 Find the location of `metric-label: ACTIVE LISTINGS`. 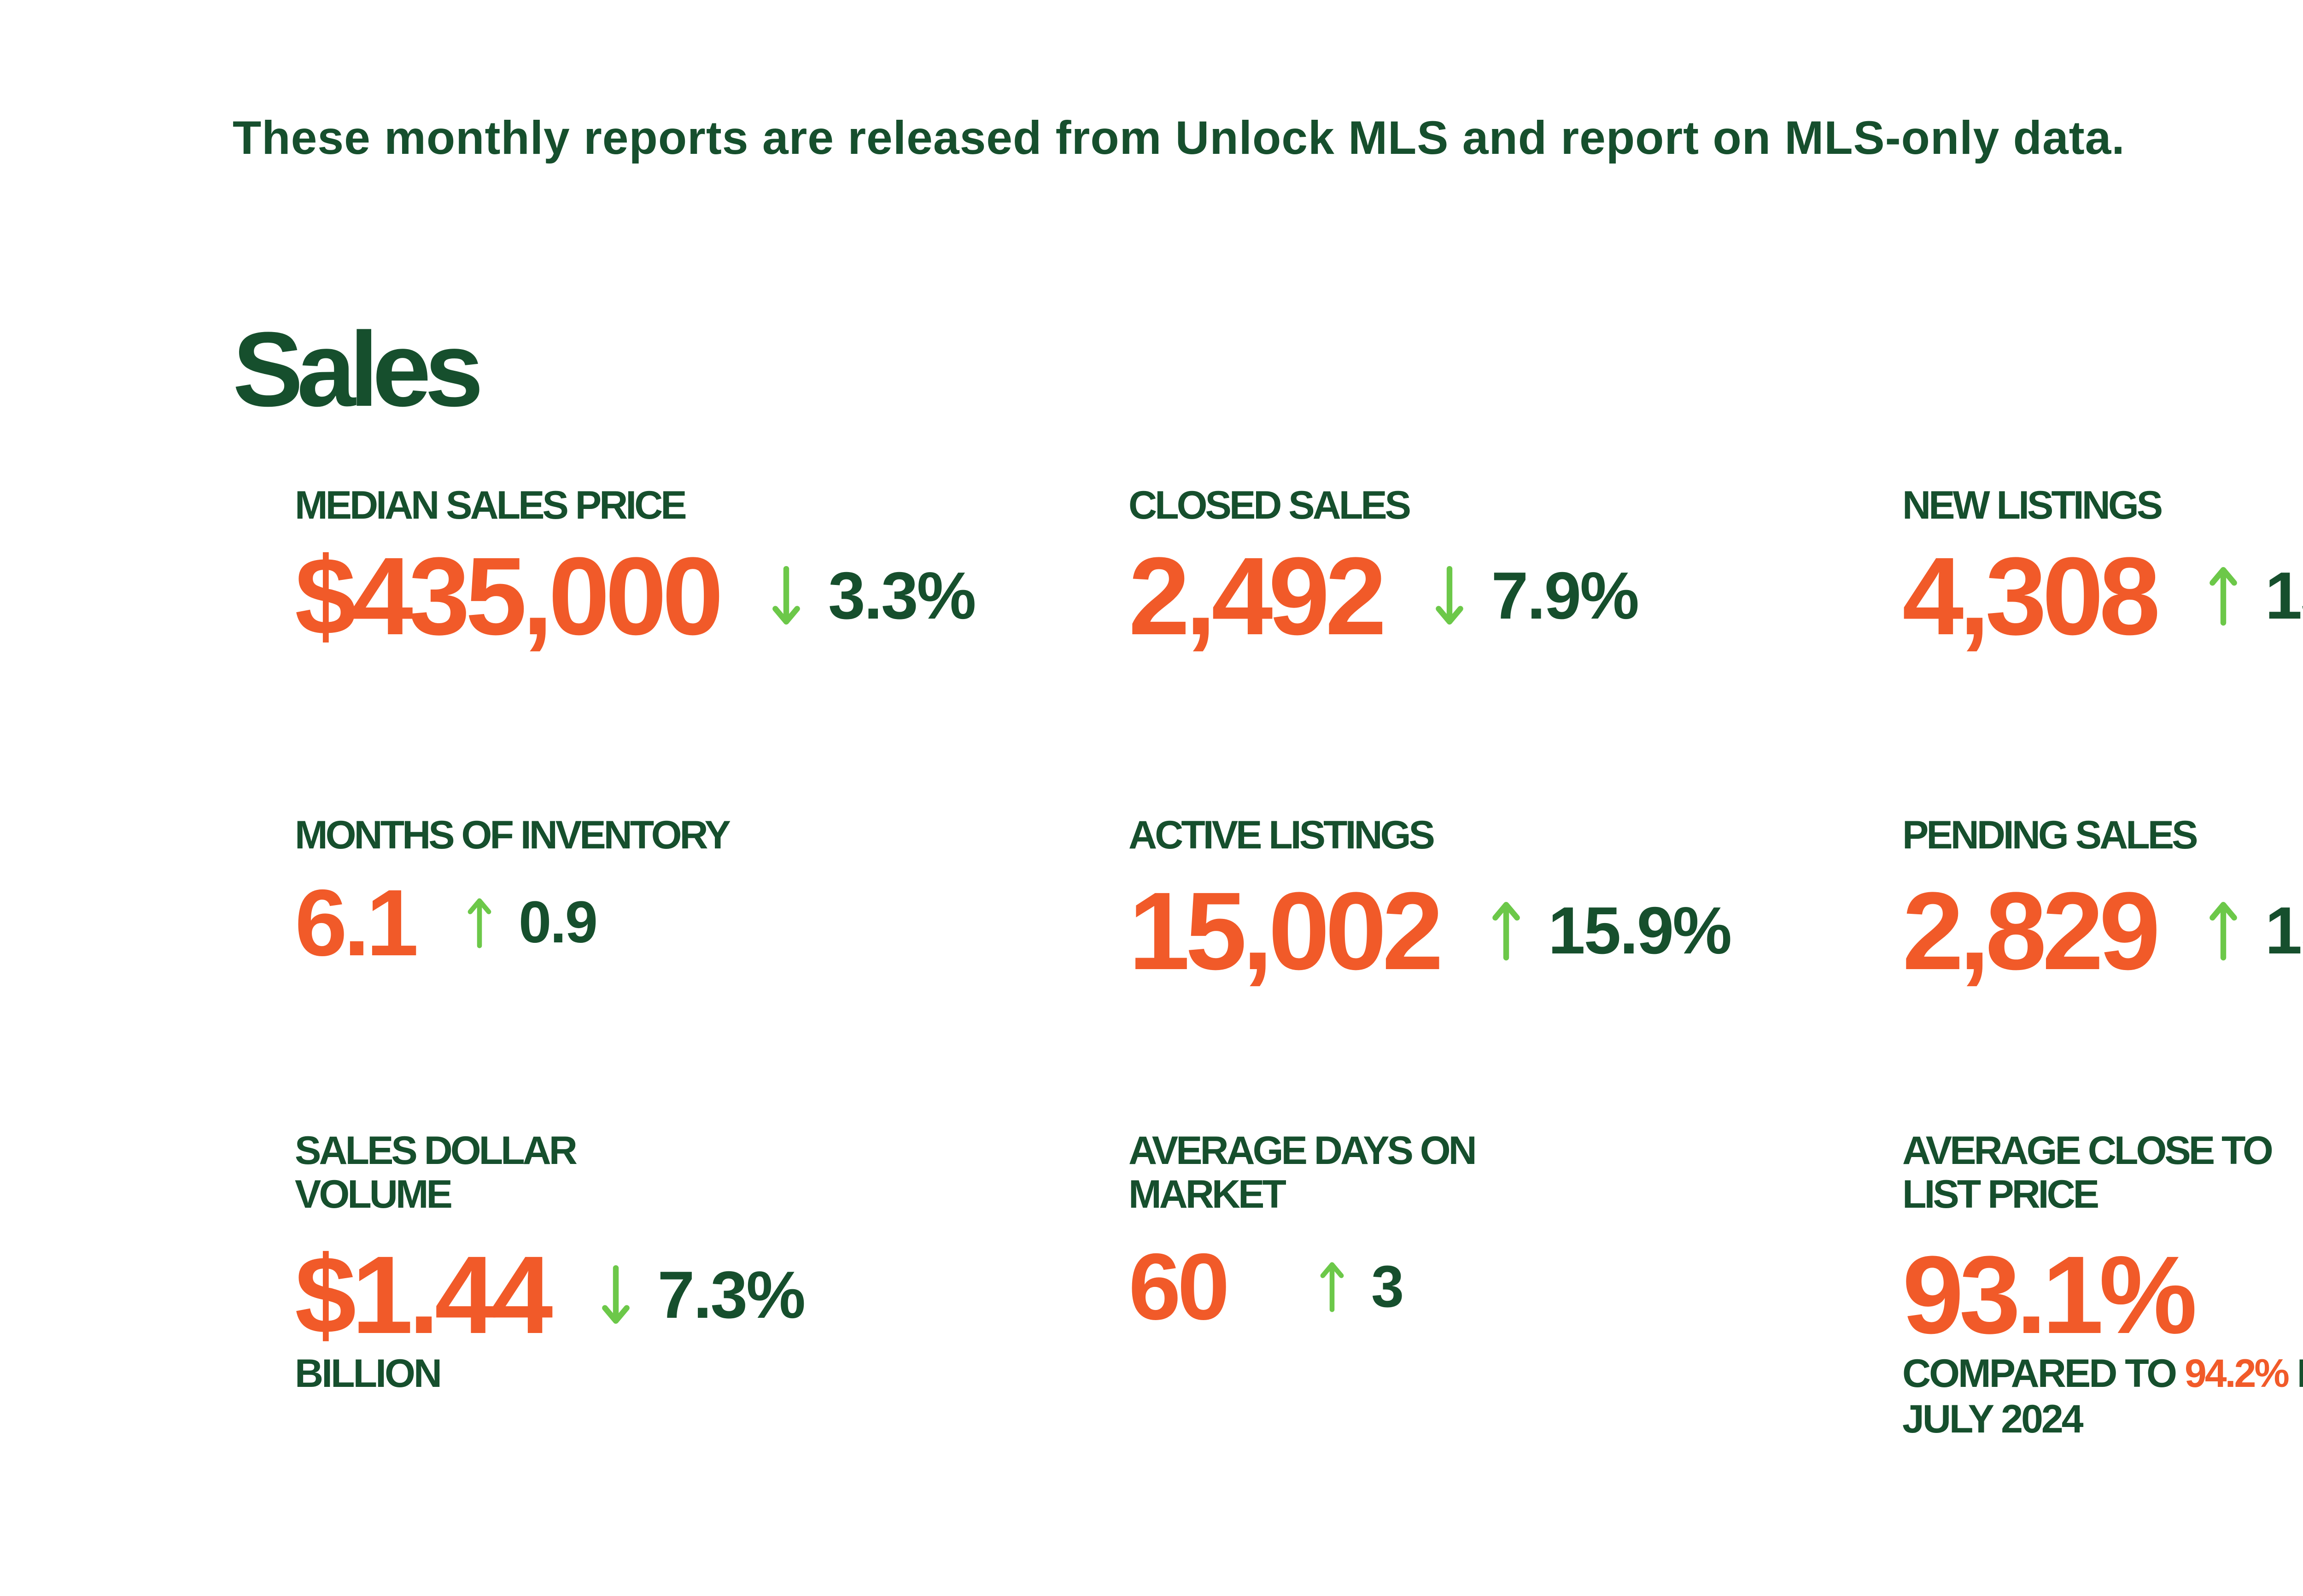

metric-label: ACTIVE LISTINGS is located at coordinates (1281, 835).